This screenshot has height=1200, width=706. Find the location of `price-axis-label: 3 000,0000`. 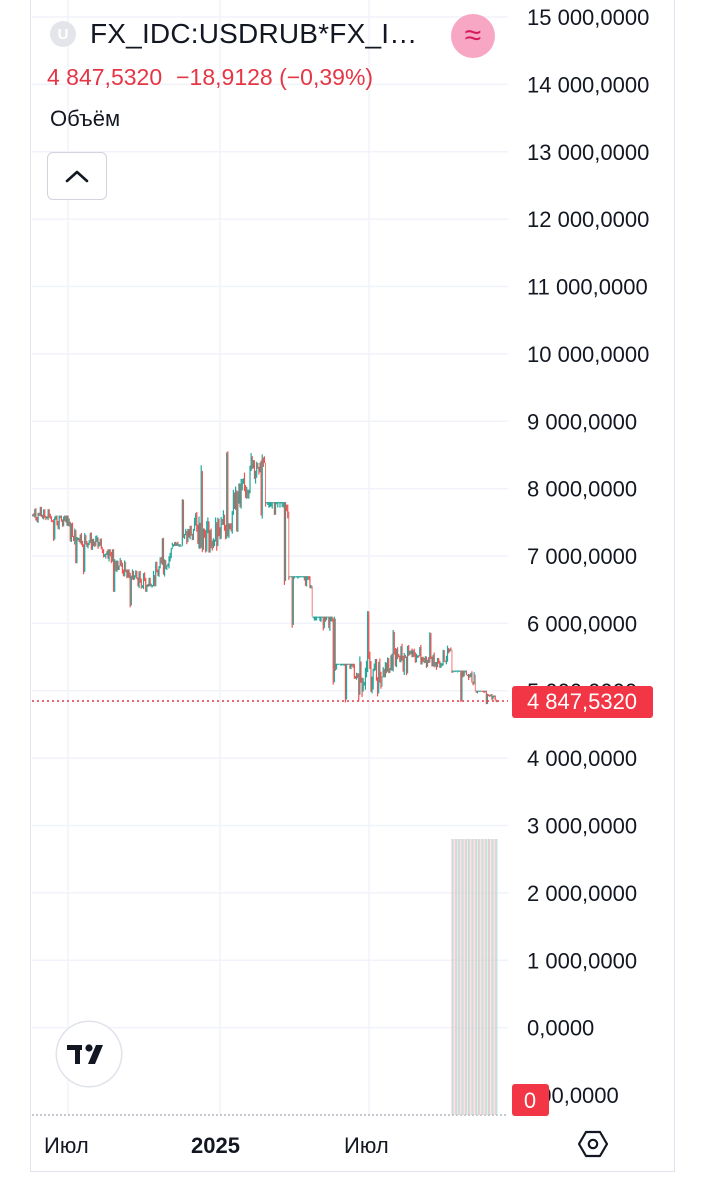

price-axis-label: 3 000,0000 is located at coordinates (582, 826).